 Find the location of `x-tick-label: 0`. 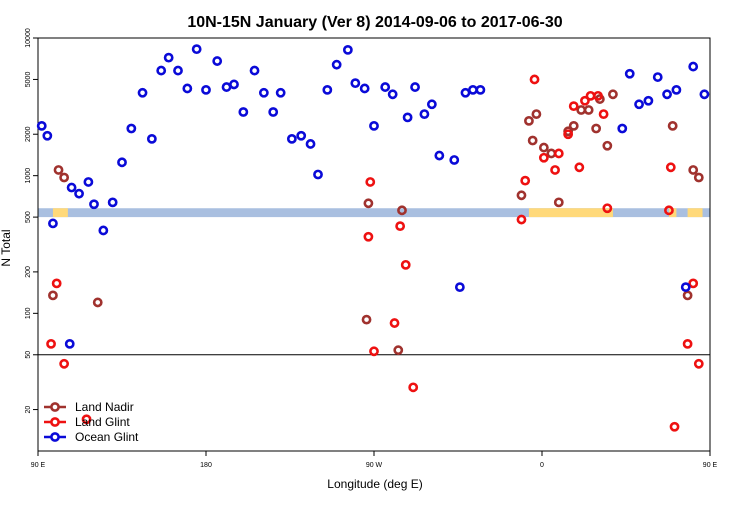

x-tick-label: 0 is located at coordinates (542, 465).